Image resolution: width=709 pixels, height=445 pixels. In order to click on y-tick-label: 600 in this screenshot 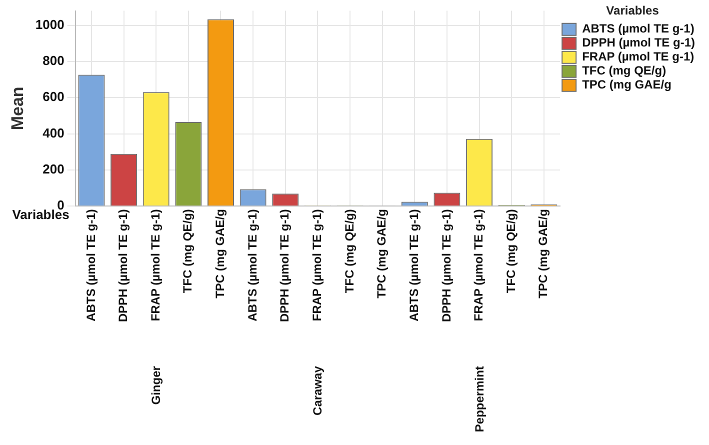, I will do `click(53, 96)`.